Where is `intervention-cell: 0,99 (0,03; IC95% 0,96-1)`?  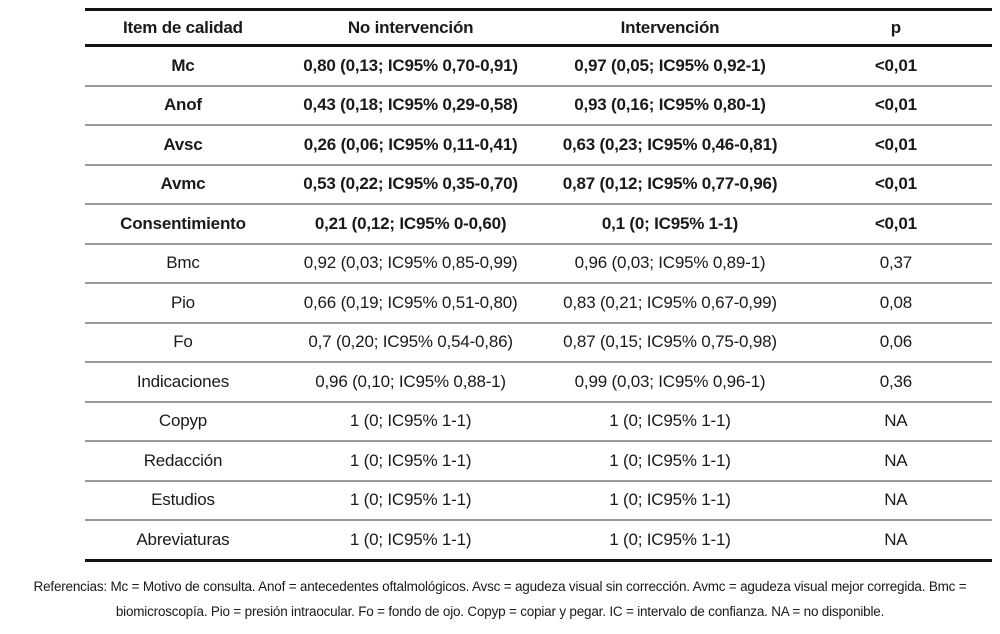
intervention-cell: 0,99 (0,03; IC95% 0,96-1) is located at coordinates (670, 381).